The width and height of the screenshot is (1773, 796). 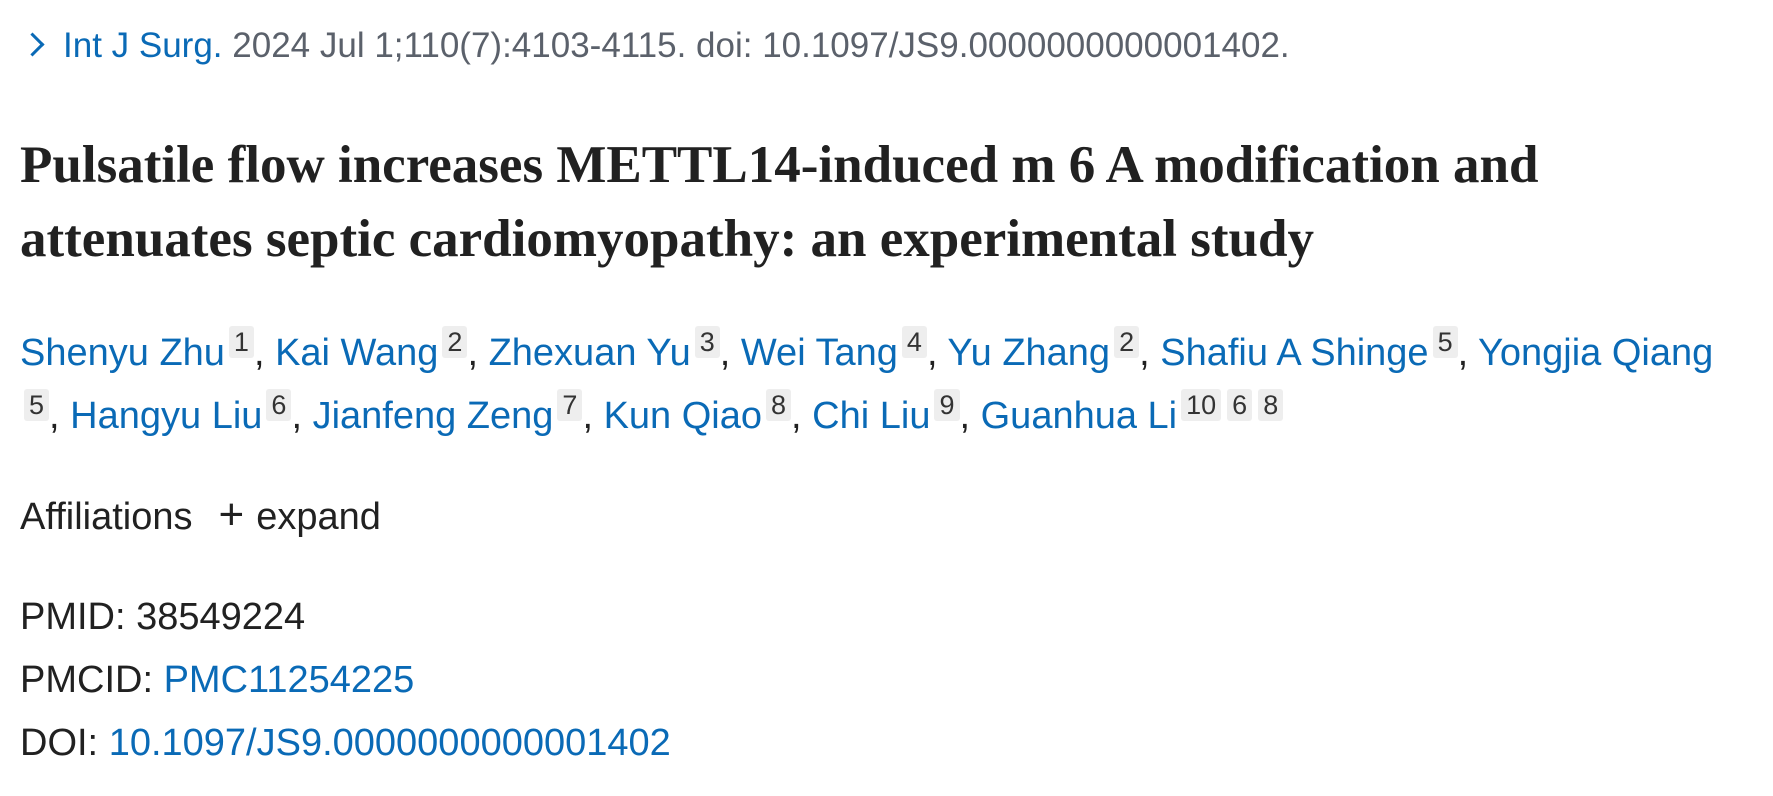 I want to click on identifier-row: PMCID: PMC11254225, so click(x=345, y=680).